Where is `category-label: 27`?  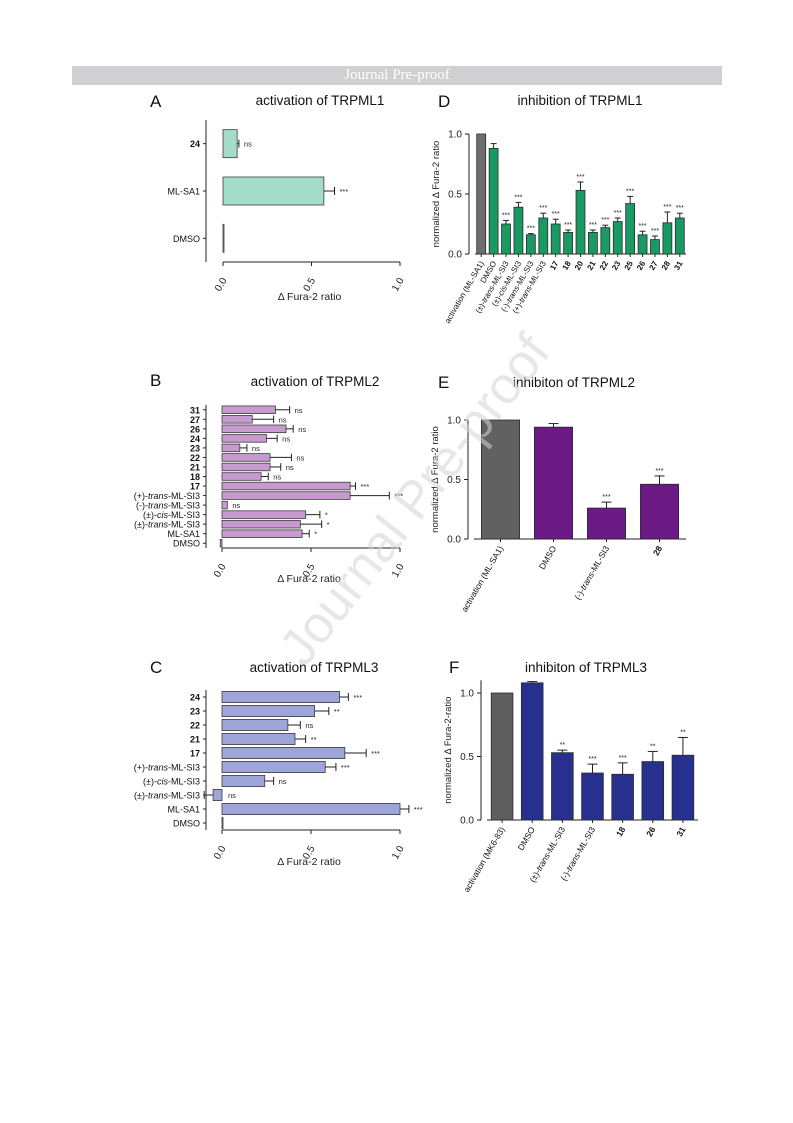 category-label: 27 is located at coordinates (195, 420).